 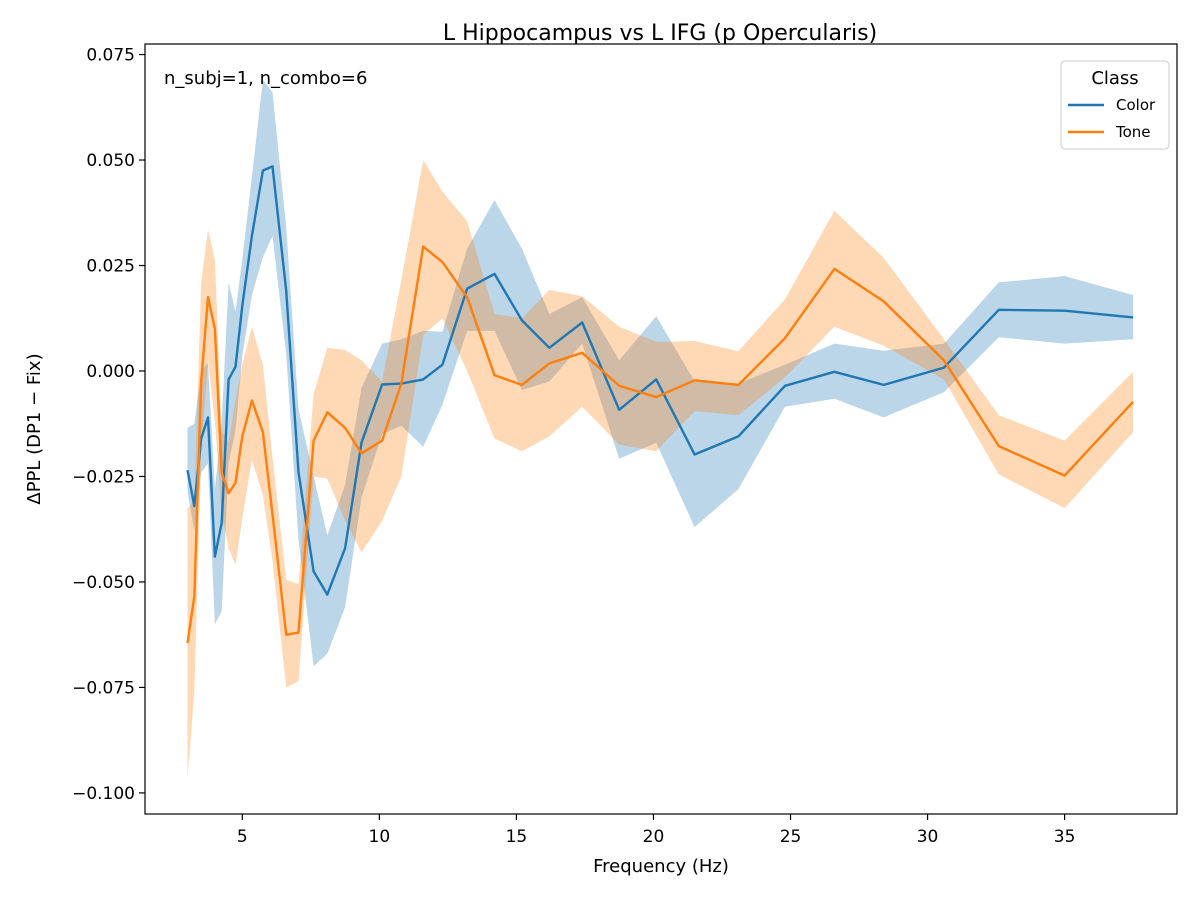 I want to click on y-tick-label: 0.000, so click(x=110, y=372).